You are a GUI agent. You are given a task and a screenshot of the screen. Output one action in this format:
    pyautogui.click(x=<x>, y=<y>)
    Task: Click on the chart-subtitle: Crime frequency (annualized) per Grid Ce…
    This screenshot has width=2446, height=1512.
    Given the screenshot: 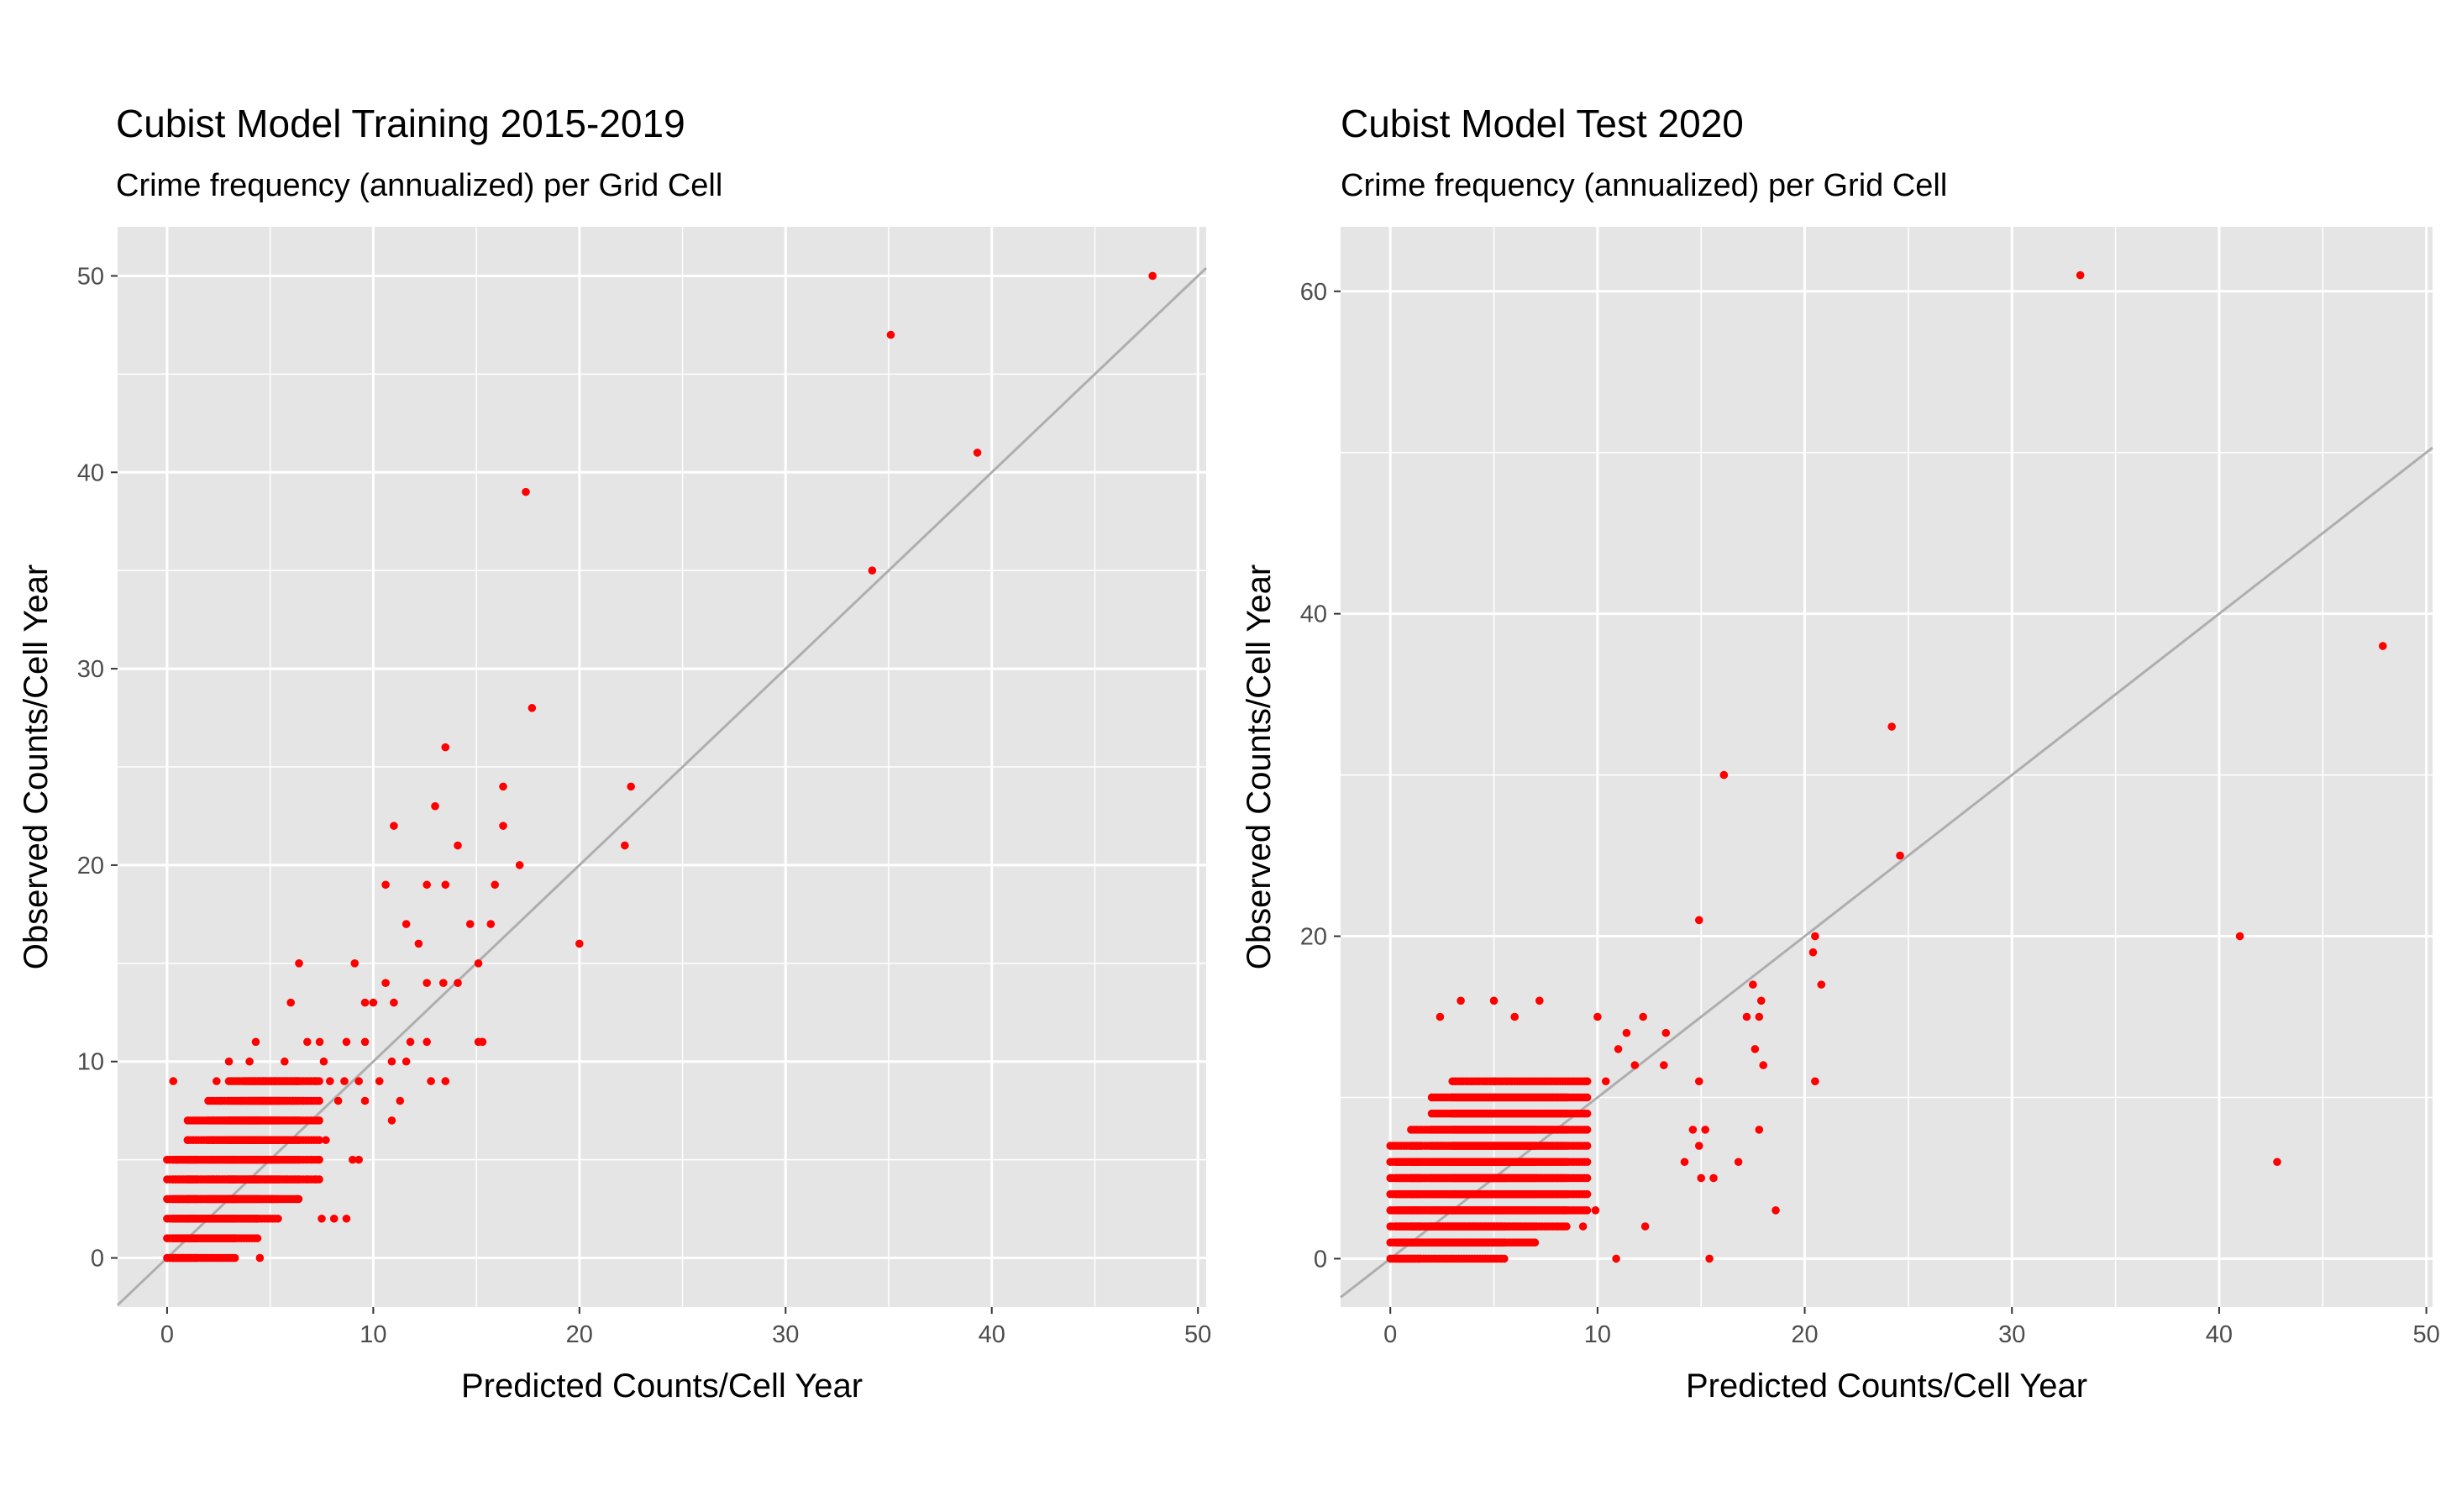 What is the action you would take?
    pyautogui.click(x=1644, y=185)
    